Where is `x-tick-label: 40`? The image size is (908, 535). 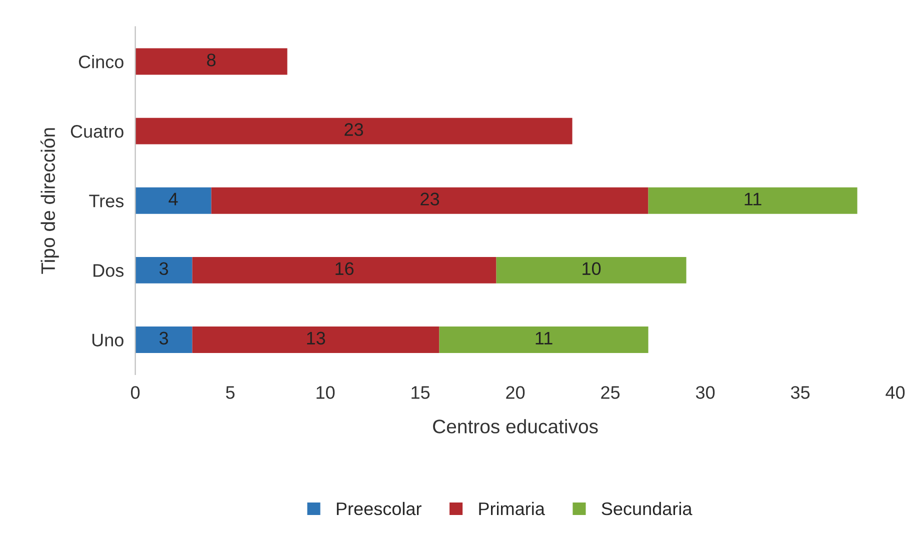
x-tick-label: 40 is located at coordinates (895, 392).